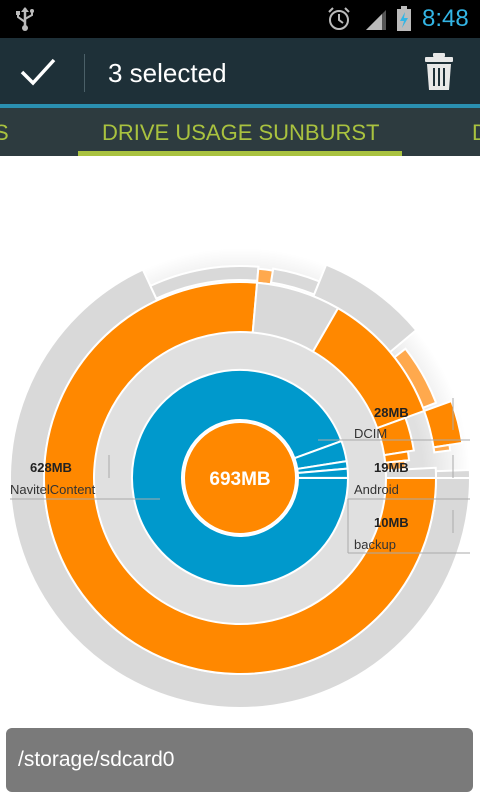 The width and height of the screenshot is (480, 800). Describe the element at coordinates (375, 544) in the screenshot. I see `segment-name-backup: backup` at that location.